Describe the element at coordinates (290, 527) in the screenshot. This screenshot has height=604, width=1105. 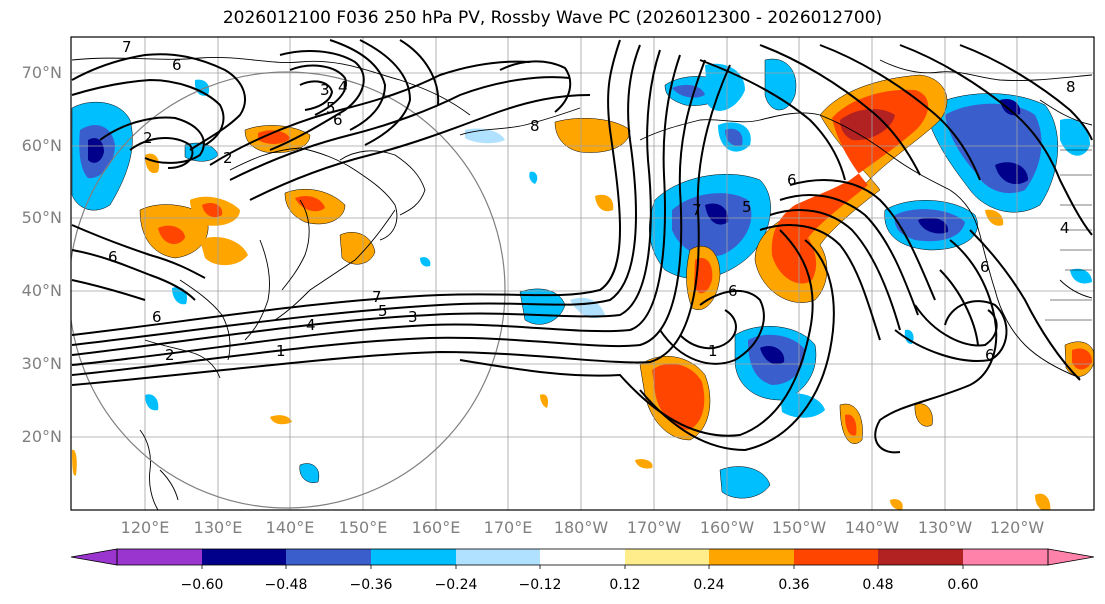
I see `lon-label: 140°E` at that location.